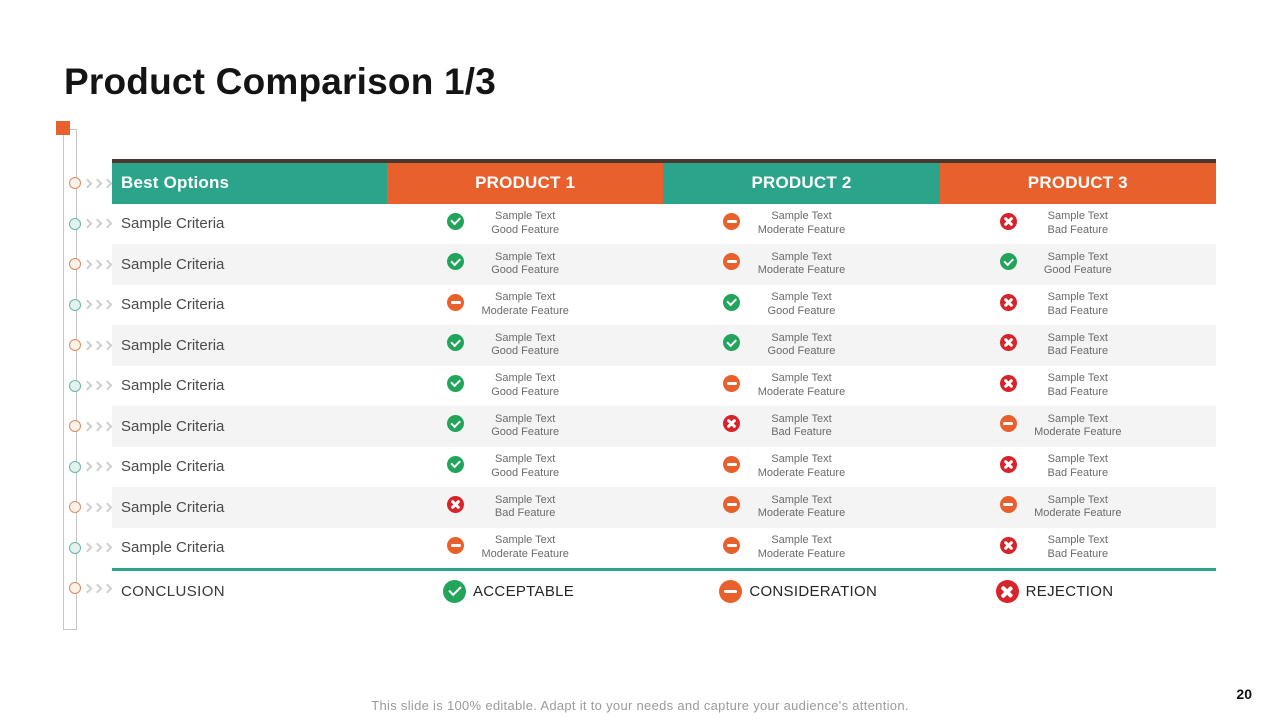  Describe the element at coordinates (173, 591) in the screenshot. I see `conclusion-label: CONCLUSION` at that location.